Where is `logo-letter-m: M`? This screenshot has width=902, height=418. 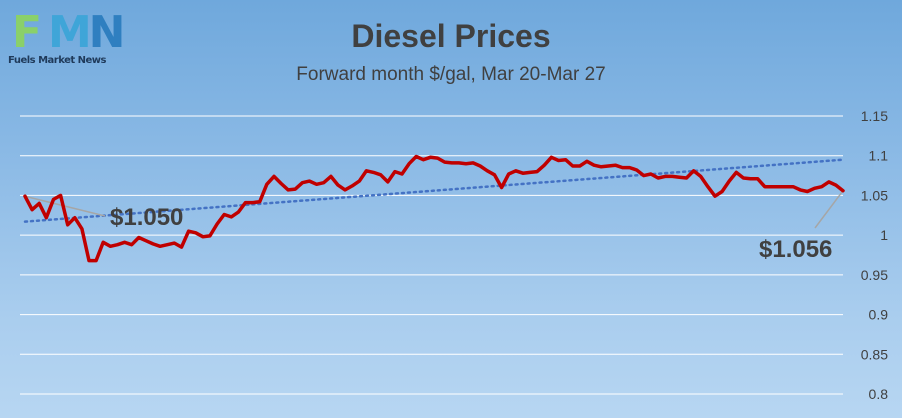
logo-letter-m: M is located at coordinates (70, 32).